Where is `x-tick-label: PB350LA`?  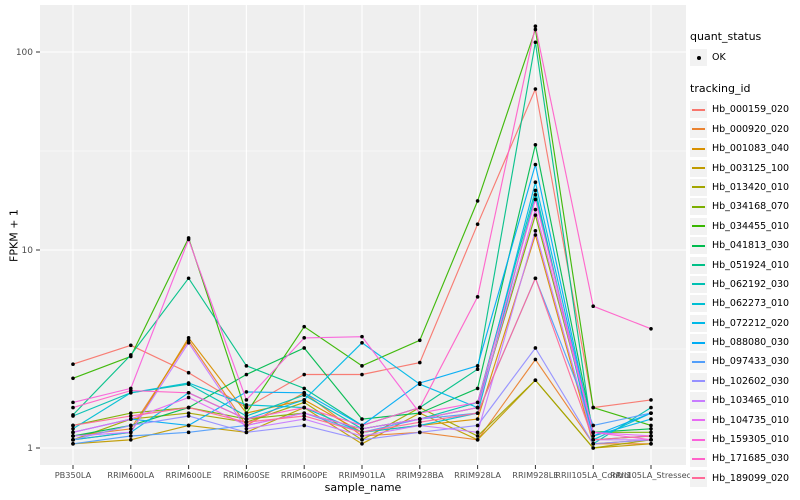 x-tick-label: PB350LA is located at coordinates (73, 475).